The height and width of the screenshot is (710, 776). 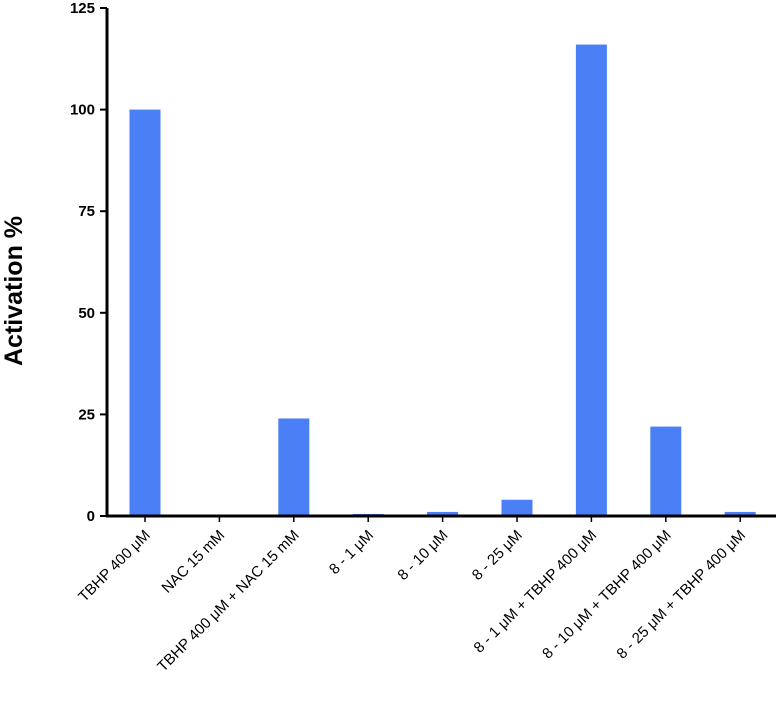 What do you see at coordinates (86, 313) in the screenshot?
I see `y-tick-label: 50` at bounding box center [86, 313].